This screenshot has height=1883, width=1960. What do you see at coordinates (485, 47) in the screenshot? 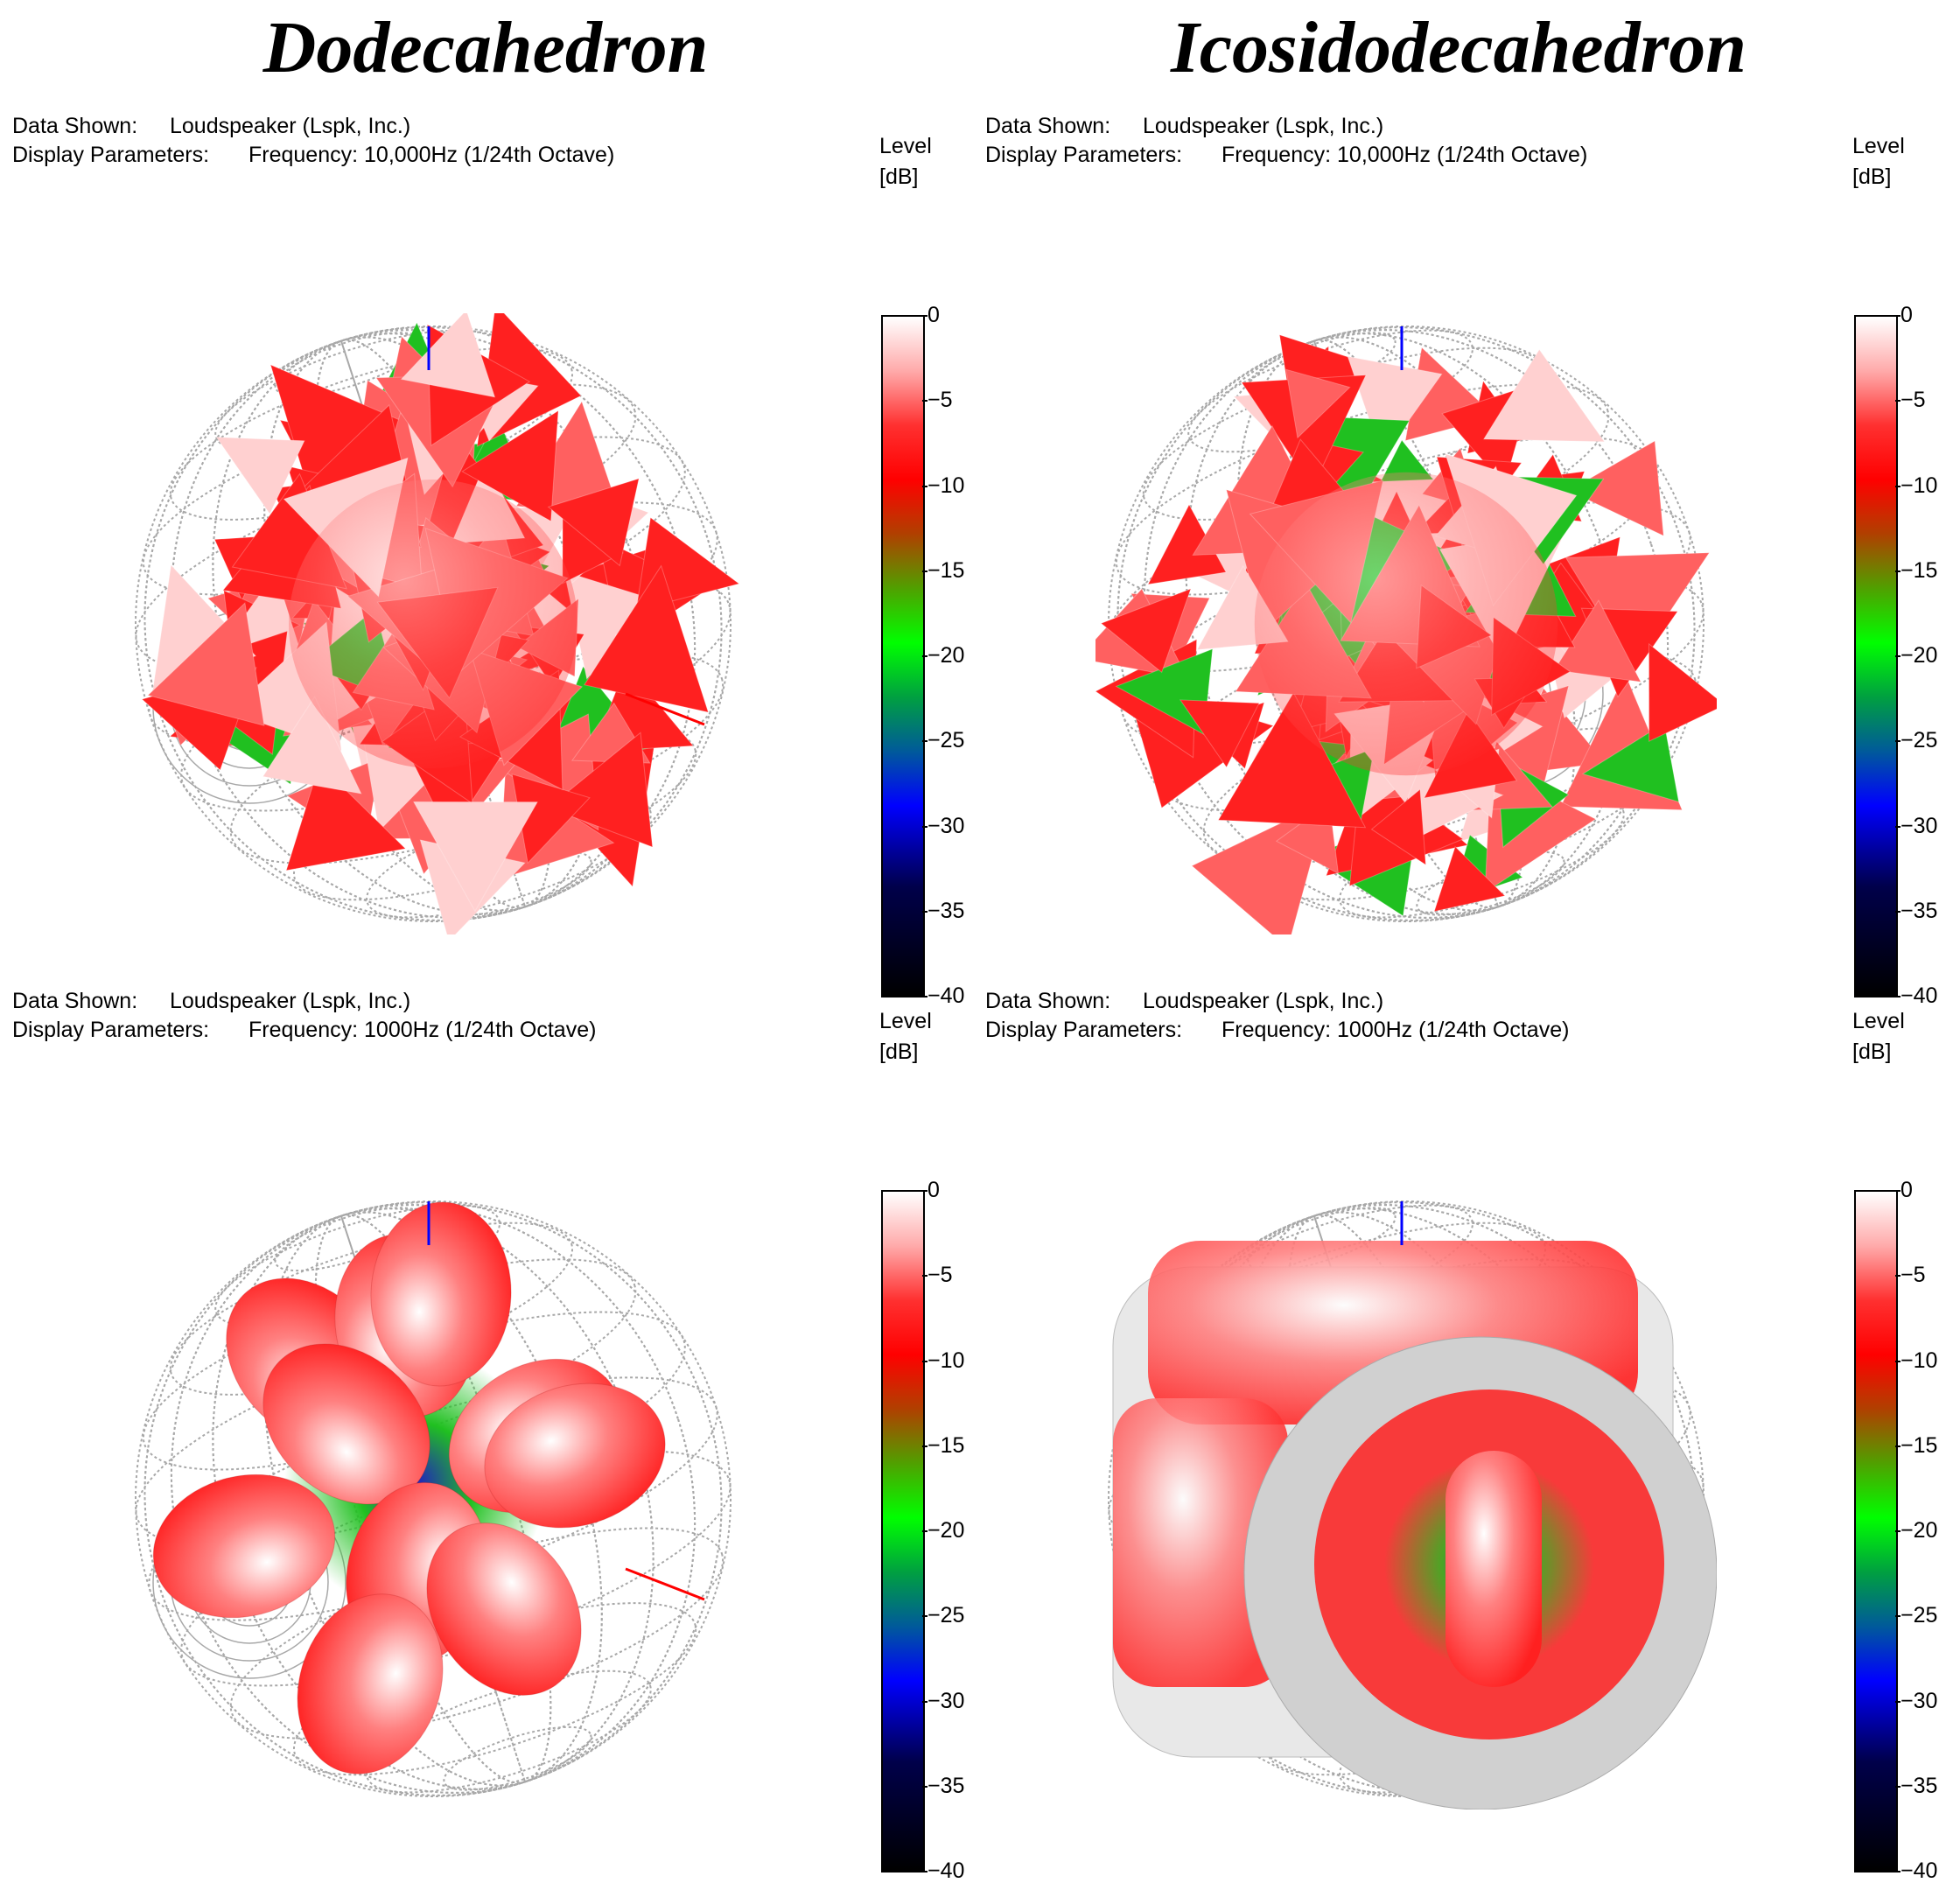
I see `title-dodecahedron: Dodecahedron` at bounding box center [485, 47].